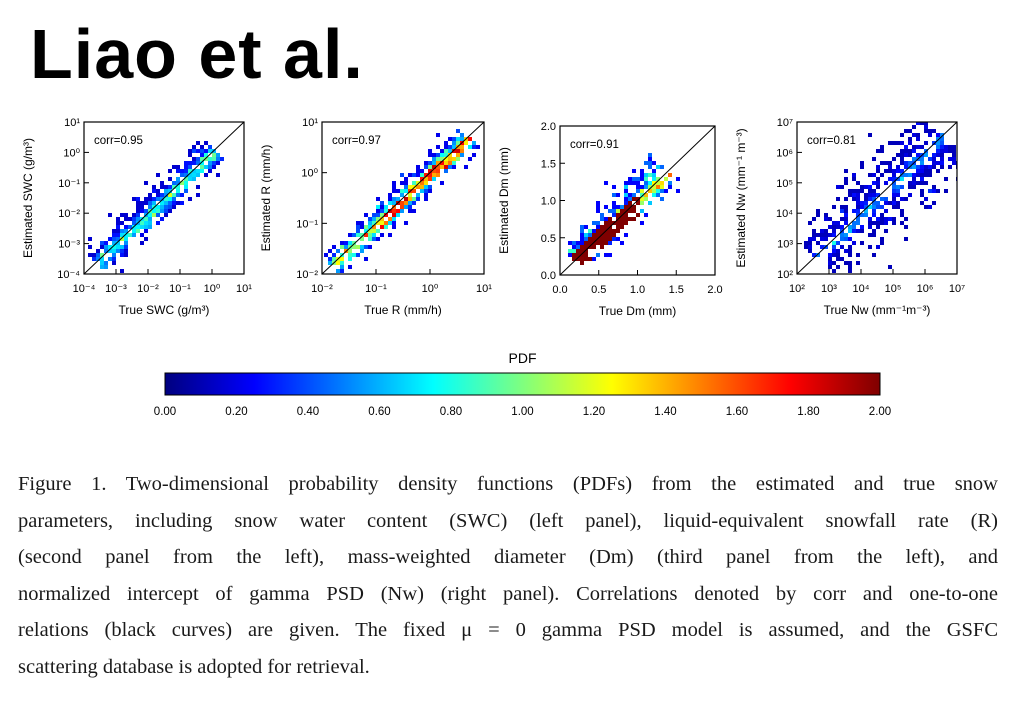  I want to click on y-tick-label: 2.0, so click(548, 127).